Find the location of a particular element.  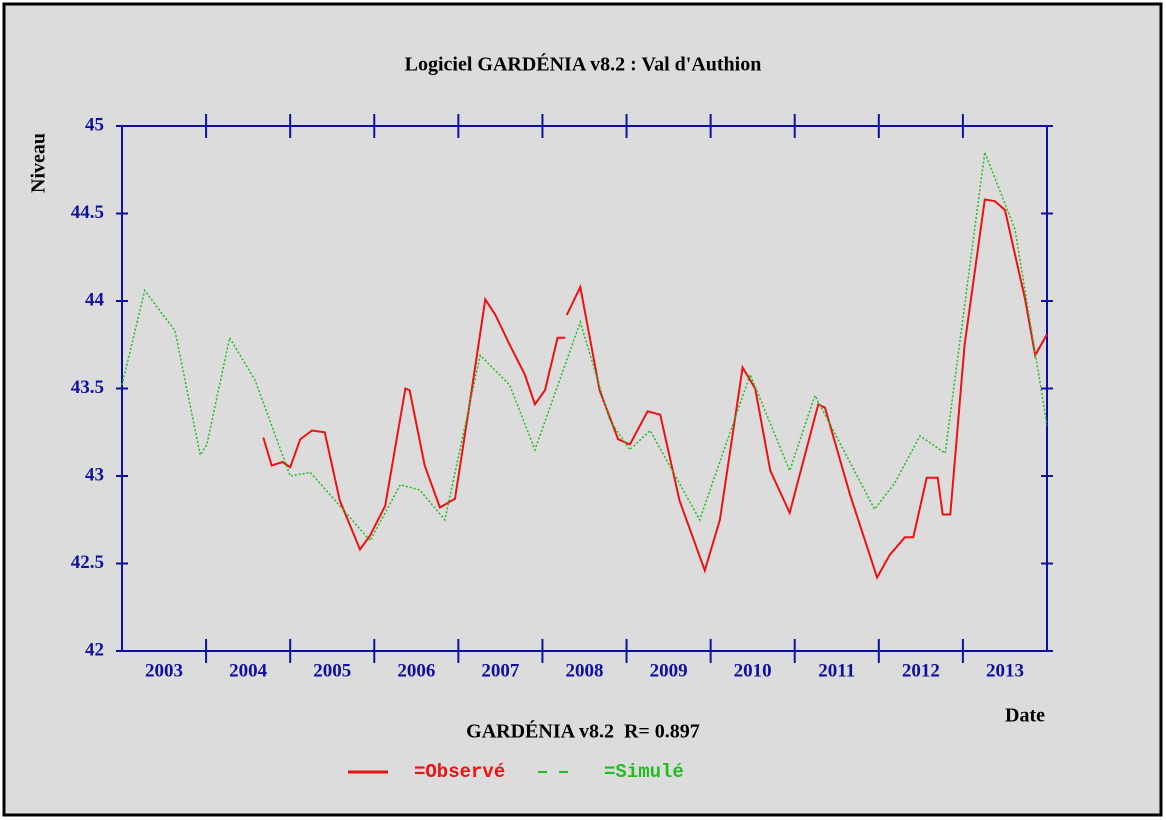

y-tick-label: 42.5 is located at coordinates (87, 562).